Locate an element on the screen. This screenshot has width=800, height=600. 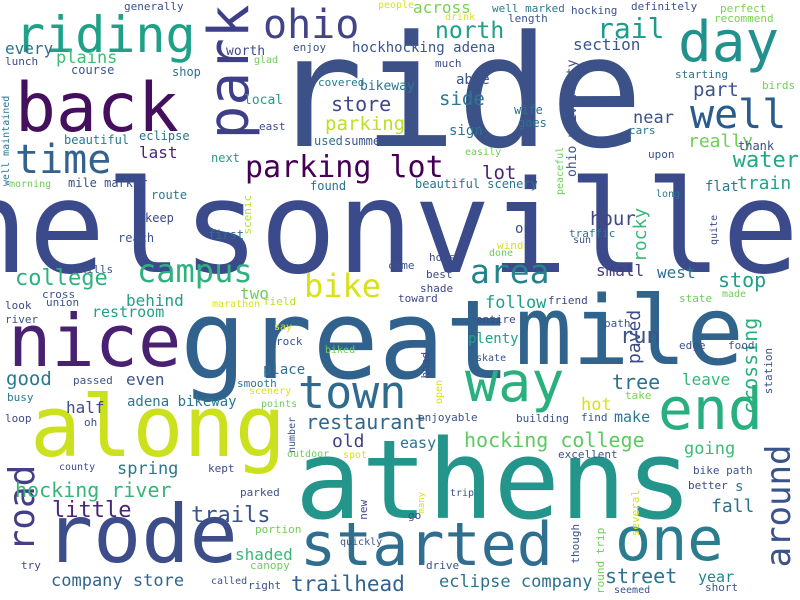
cloud-word-goes: goes is located at coordinates (532, 123).